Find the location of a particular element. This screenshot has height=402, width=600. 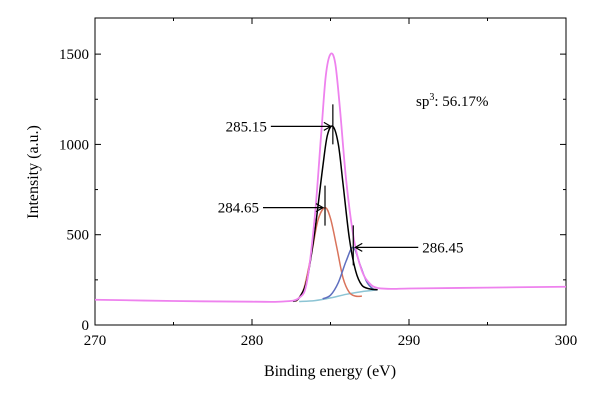

x-tick-label: 280 is located at coordinates (252, 341).